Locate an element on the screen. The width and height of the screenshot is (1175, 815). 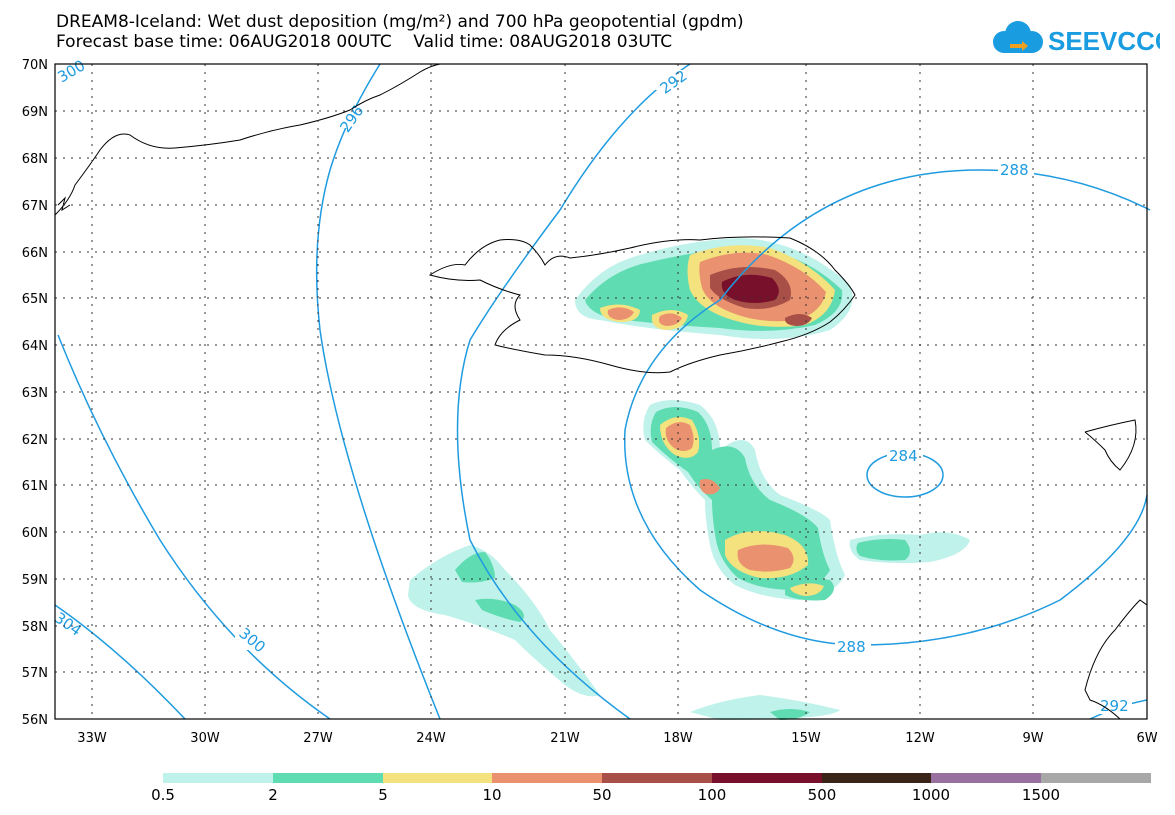
lat-label: 68N is located at coordinates (35, 159).